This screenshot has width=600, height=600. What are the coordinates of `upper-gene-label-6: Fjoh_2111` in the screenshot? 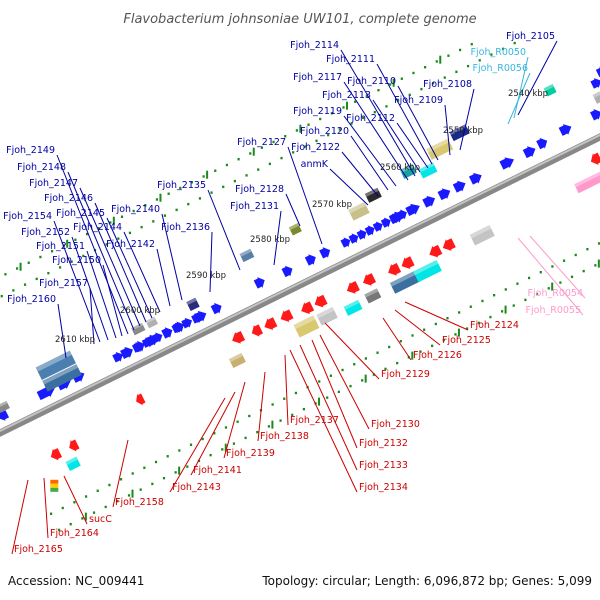 It's located at (350, 59).